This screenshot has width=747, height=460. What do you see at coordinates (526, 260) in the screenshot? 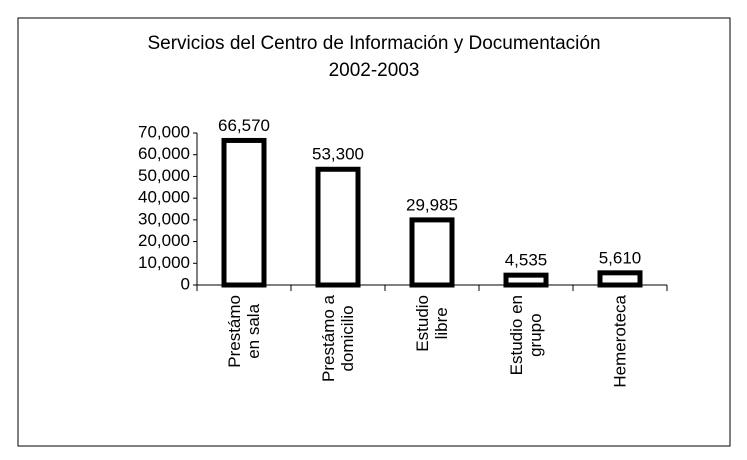
I see `data-label: 4,535` at bounding box center [526, 260].